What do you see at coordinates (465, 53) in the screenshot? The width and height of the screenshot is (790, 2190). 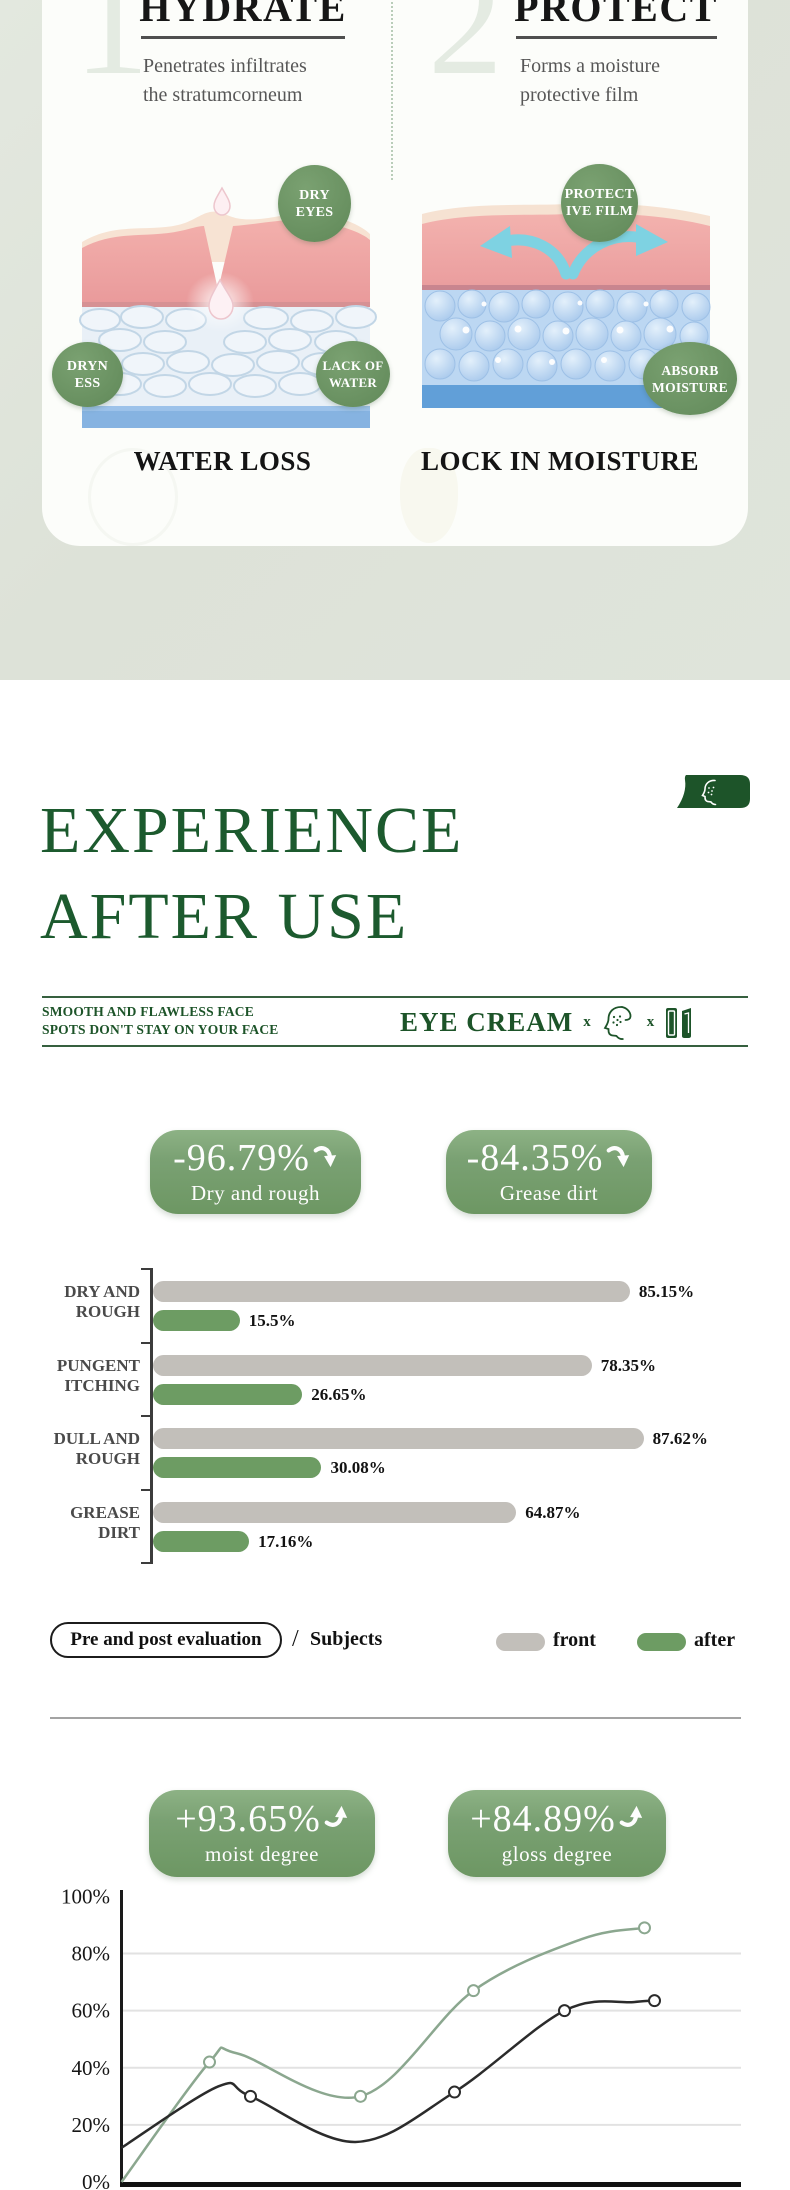 I see `step-number-2: 2` at bounding box center [465, 53].